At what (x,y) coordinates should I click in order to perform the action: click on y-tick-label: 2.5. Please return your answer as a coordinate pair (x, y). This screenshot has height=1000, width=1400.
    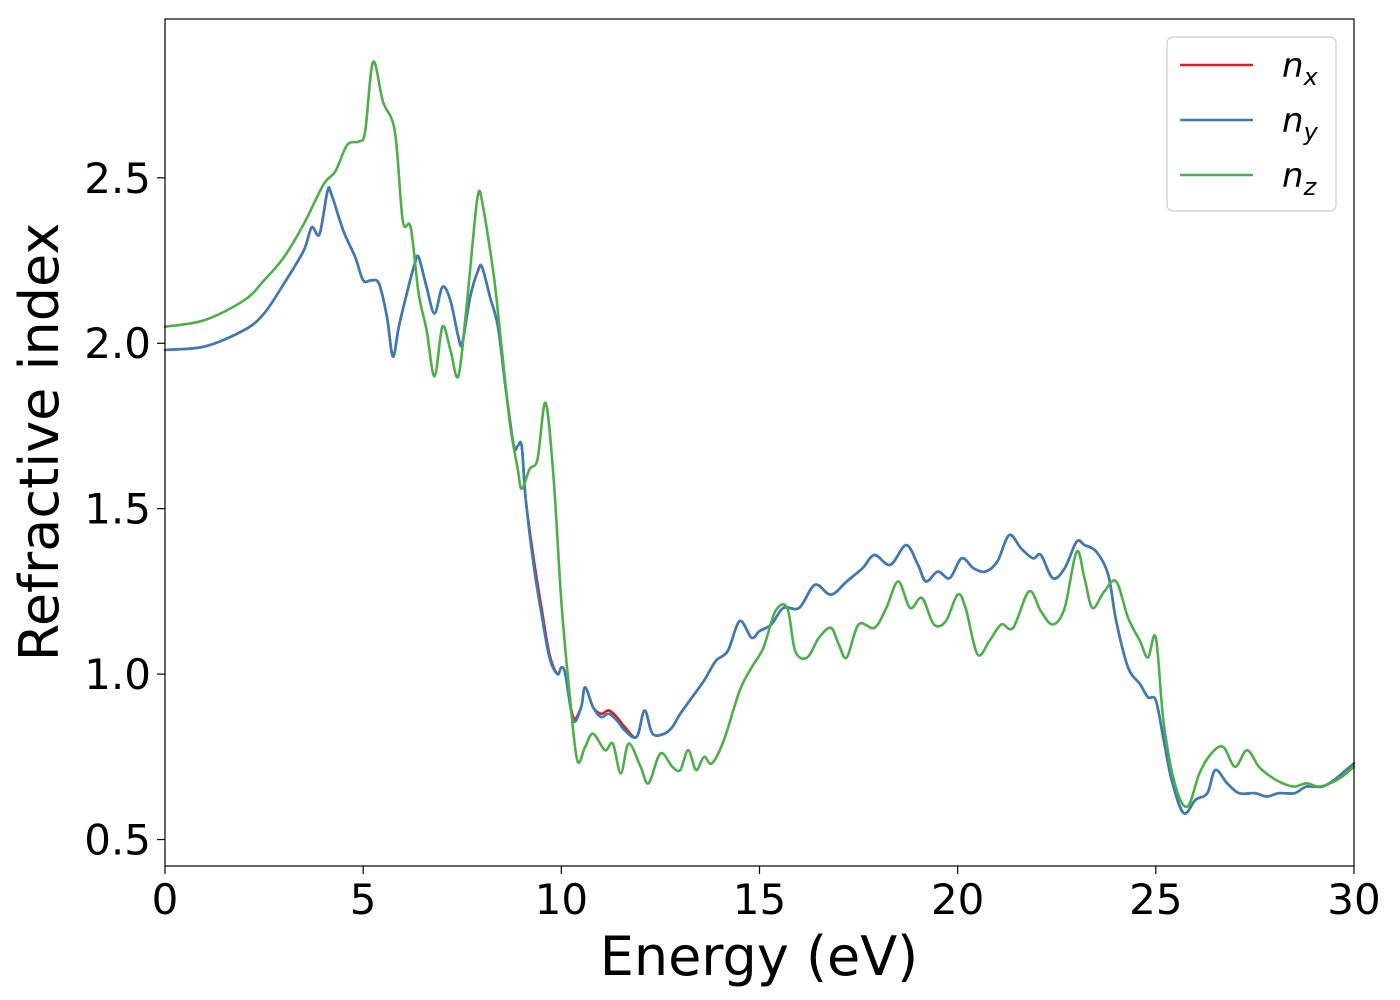
    Looking at the image, I should click on (117, 178).